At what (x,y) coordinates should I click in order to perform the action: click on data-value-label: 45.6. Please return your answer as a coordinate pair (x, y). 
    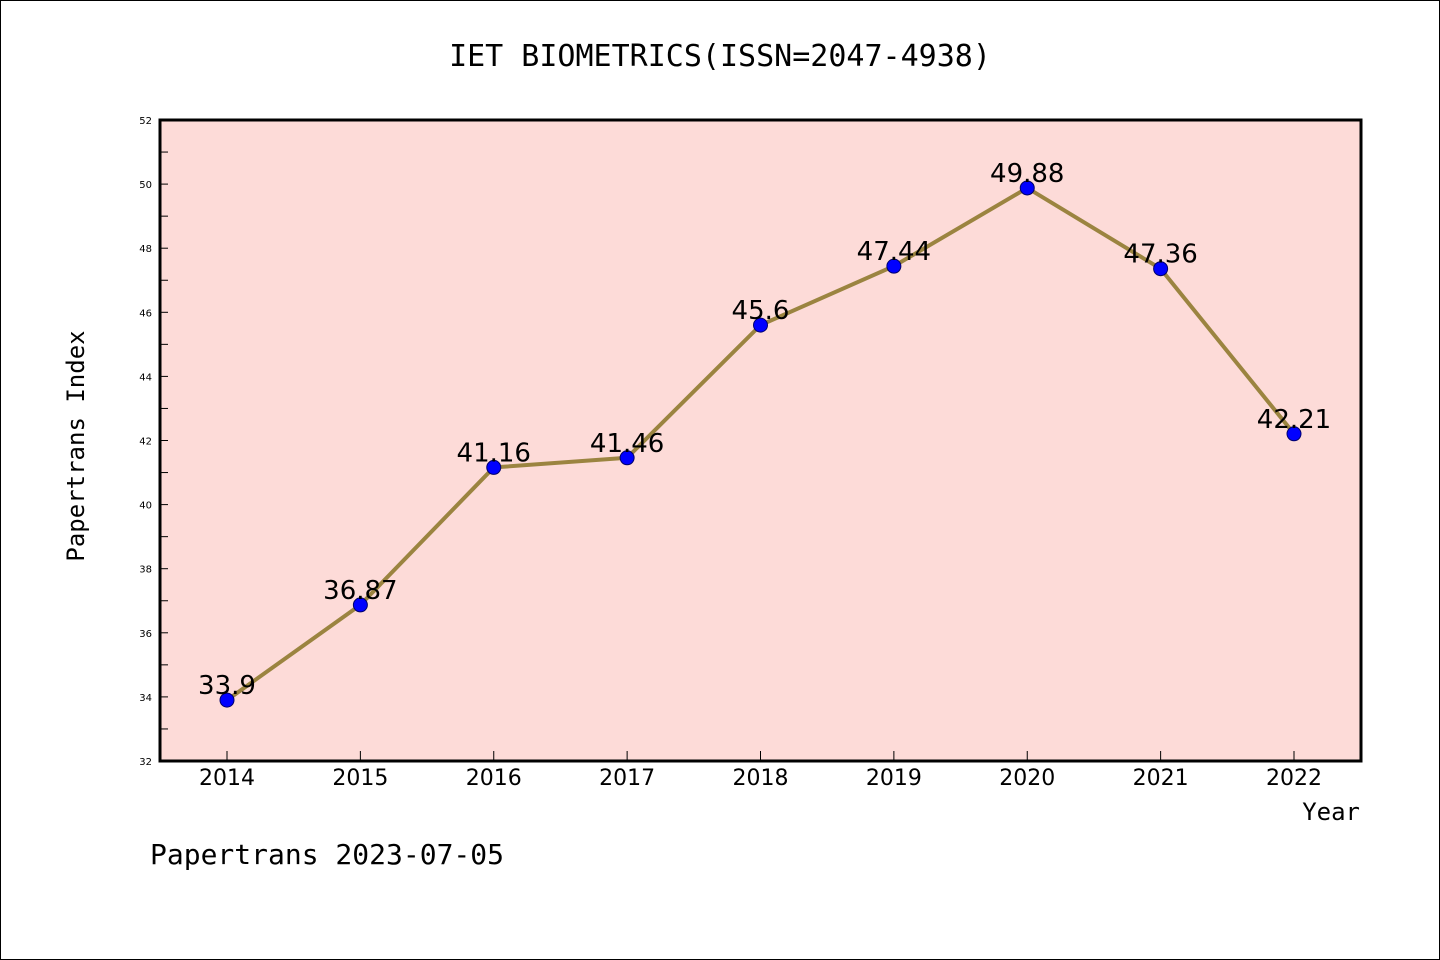
    Looking at the image, I should click on (761, 311).